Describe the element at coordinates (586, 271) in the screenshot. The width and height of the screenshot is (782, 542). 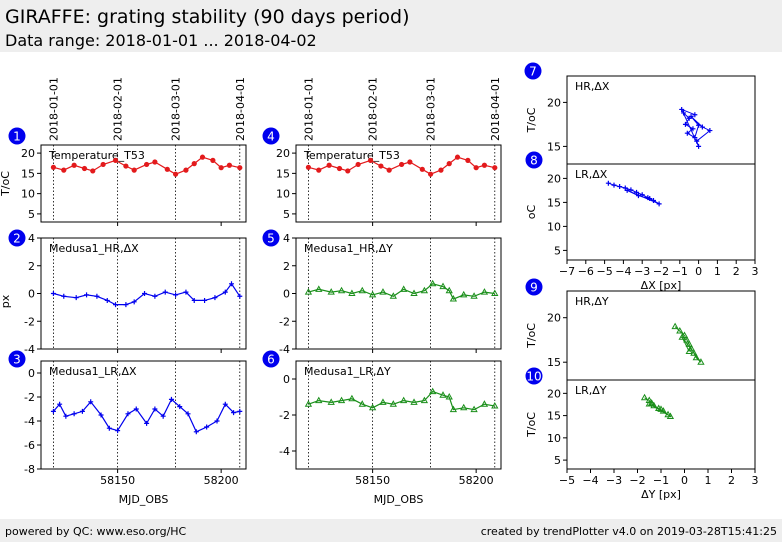
I see `x-tick-label: −6` at that location.